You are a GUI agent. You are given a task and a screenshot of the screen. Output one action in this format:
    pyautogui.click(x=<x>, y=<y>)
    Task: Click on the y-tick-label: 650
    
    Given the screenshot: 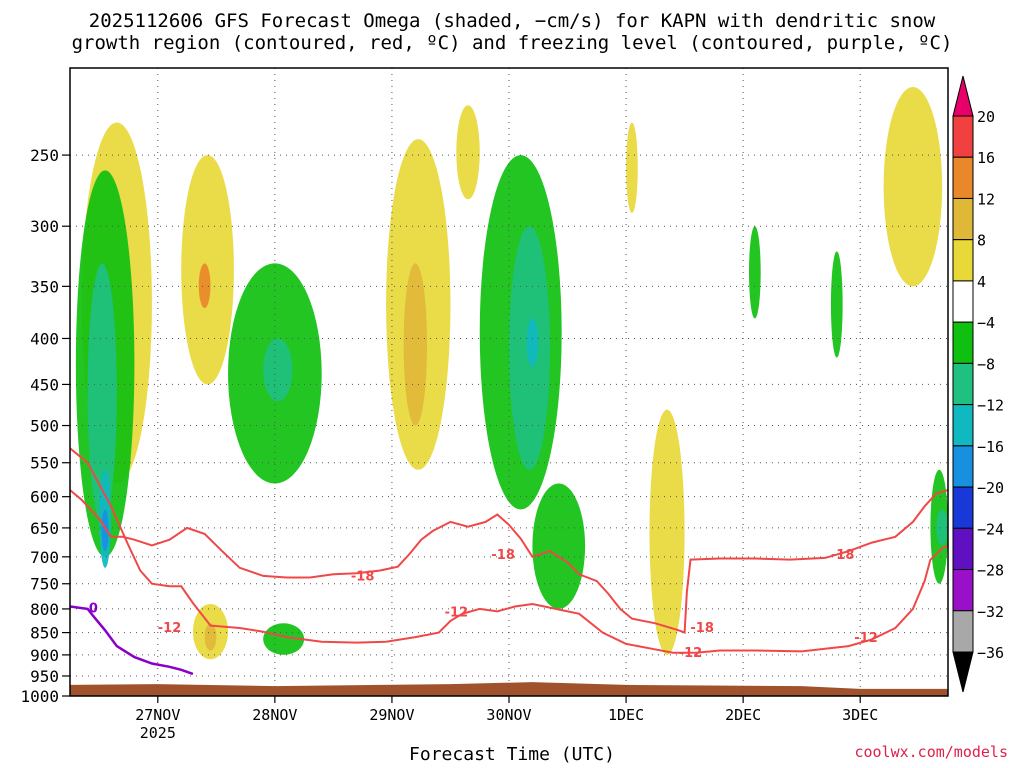 What is the action you would take?
    pyautogui.click(x=44, y=528)
    